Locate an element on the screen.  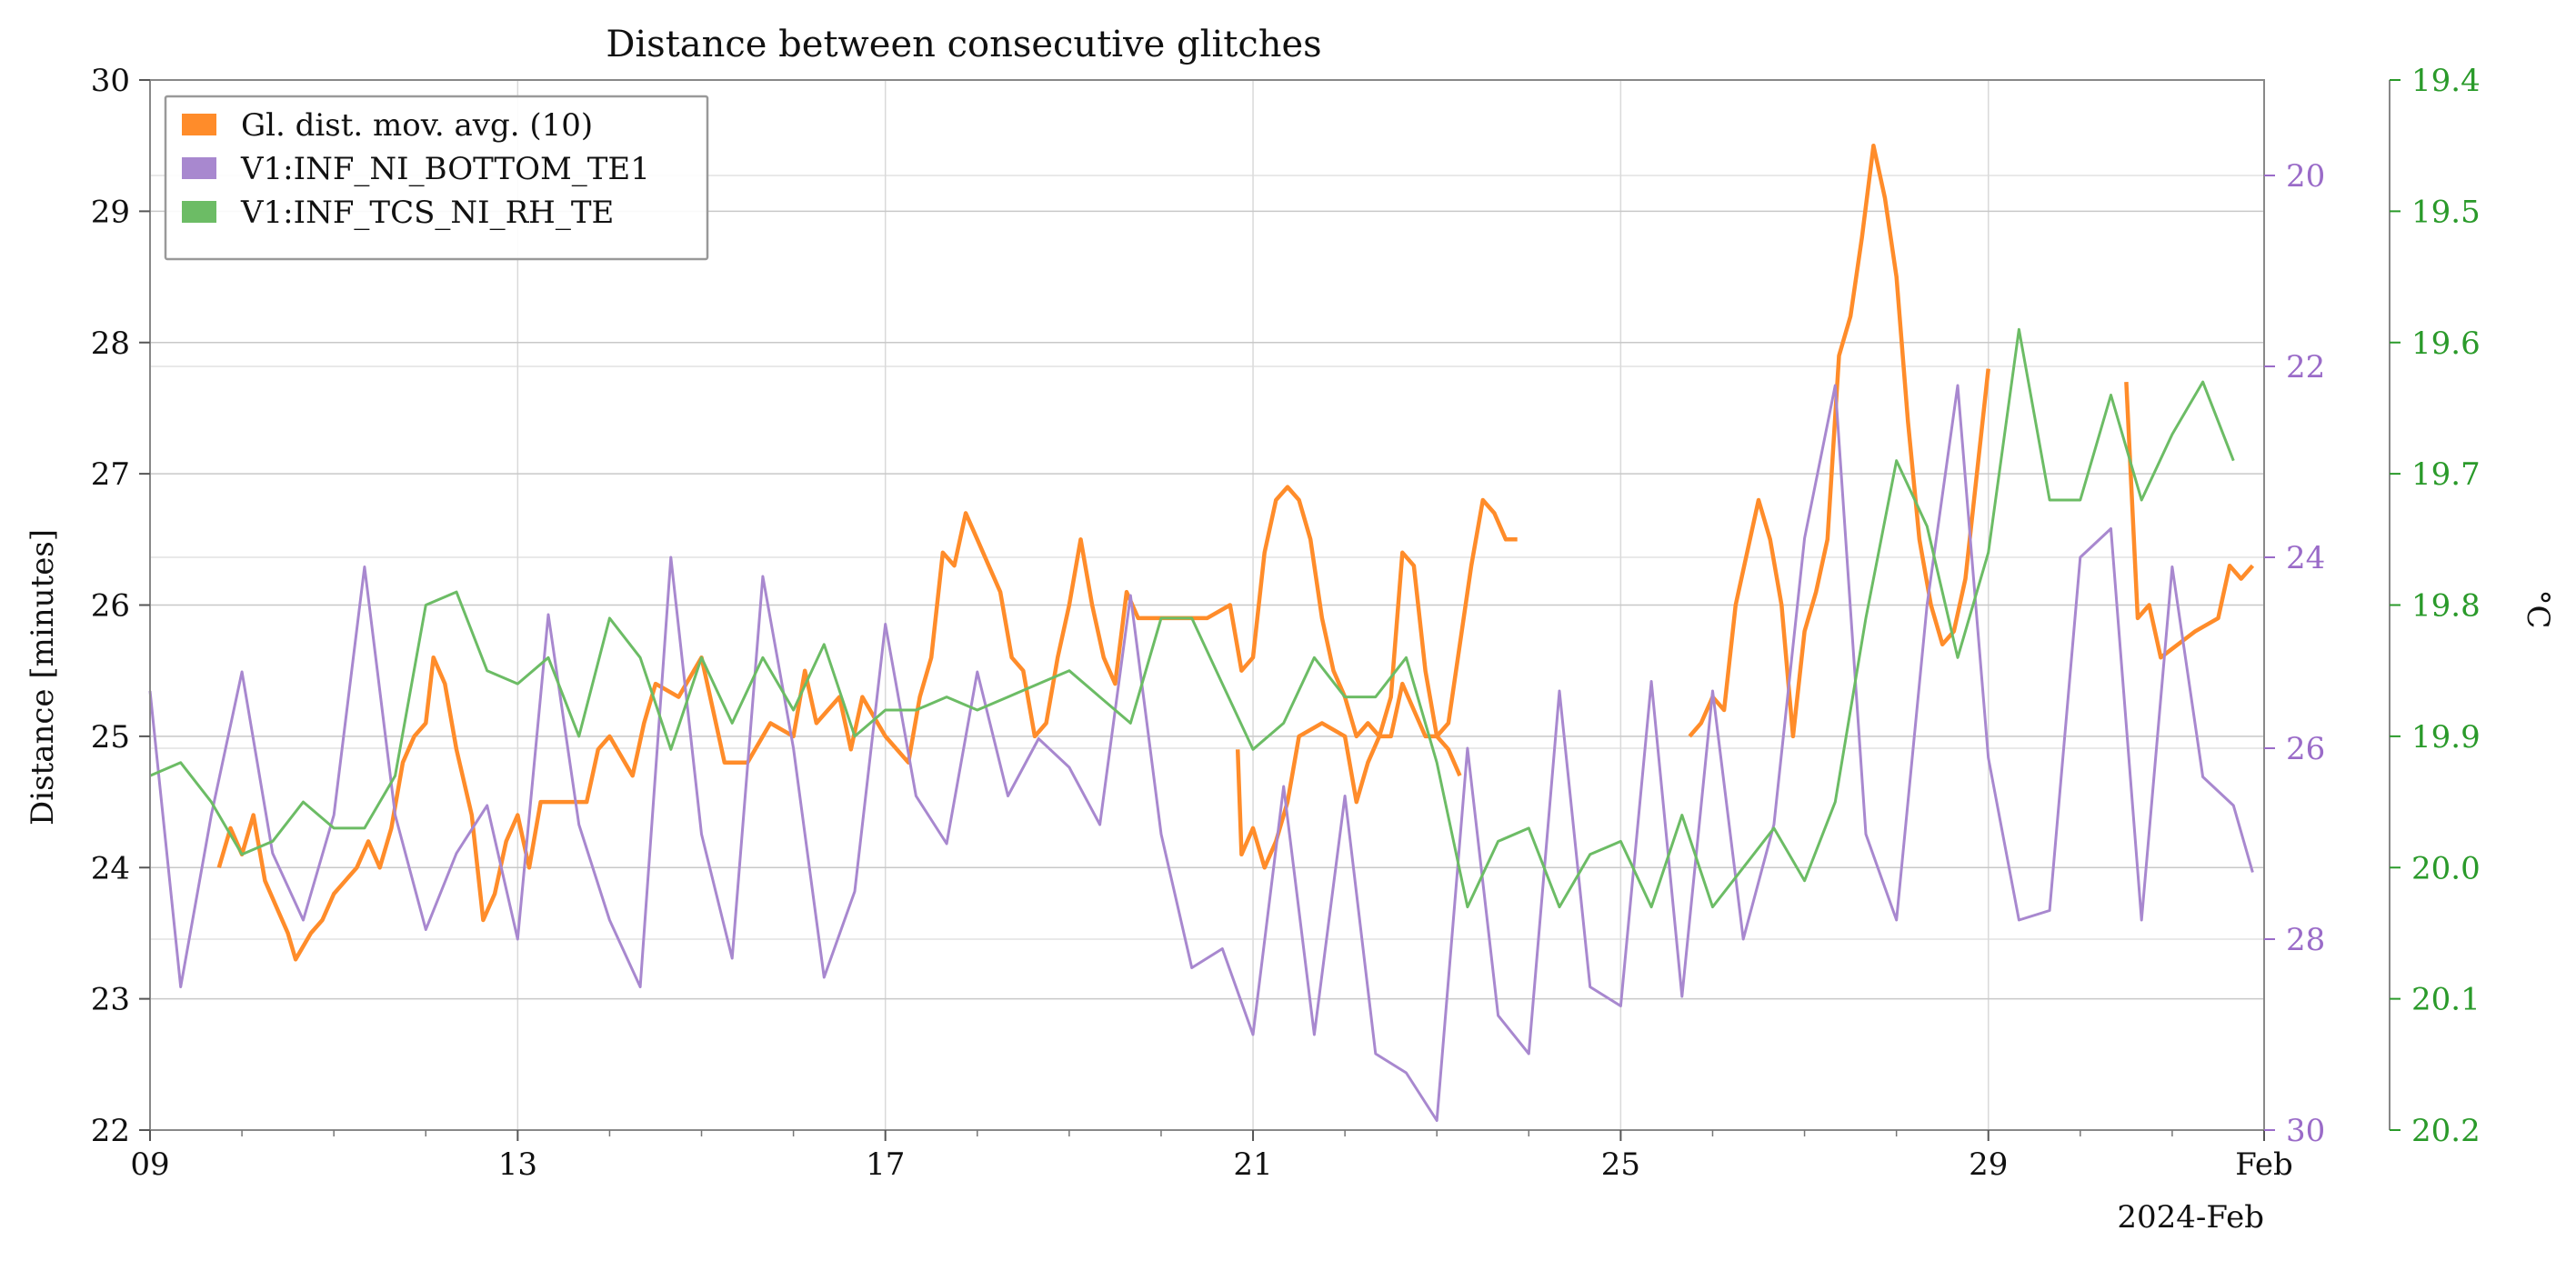
y-tick-label: 23 is located at coordinates (110, 1000).